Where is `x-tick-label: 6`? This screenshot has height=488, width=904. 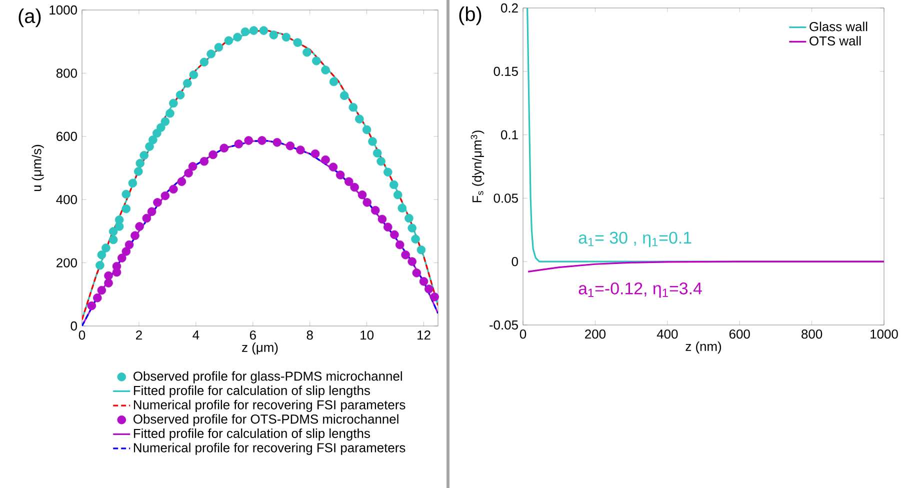
x-tick-label: 6 is located at coordinates (253, 335).